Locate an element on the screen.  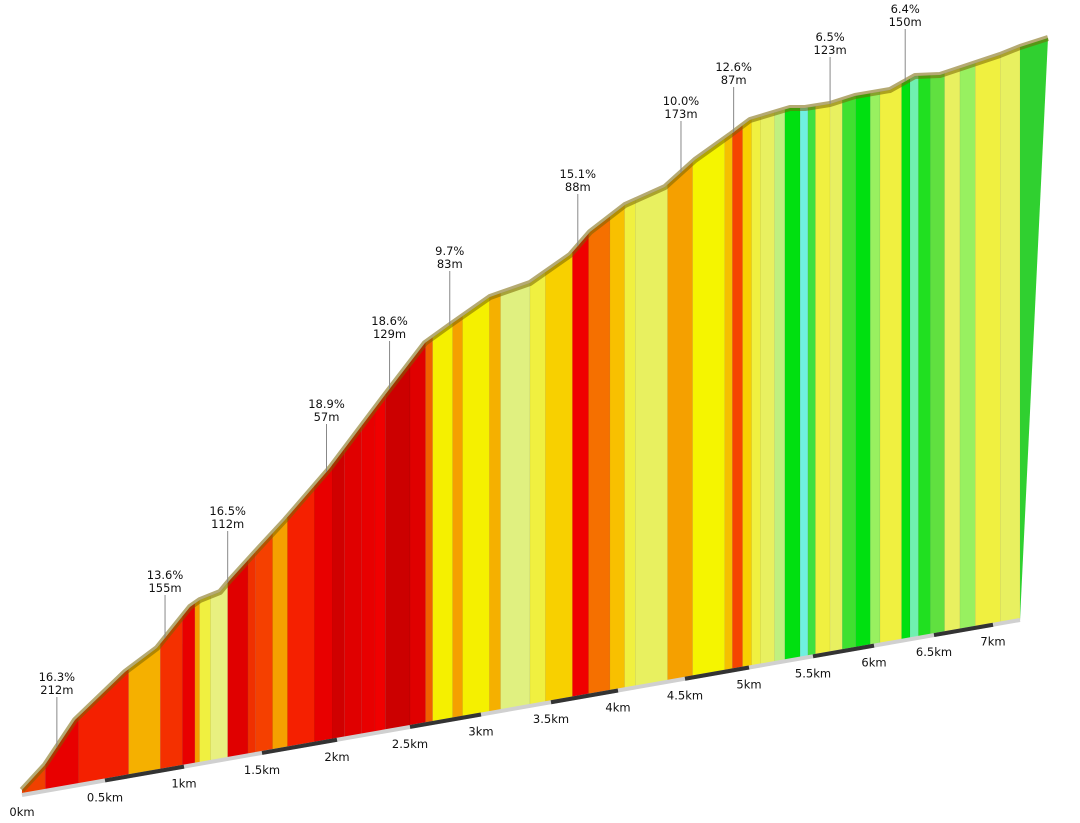
annotation-gradient: 6.4% is located at coordinates (905, 9).